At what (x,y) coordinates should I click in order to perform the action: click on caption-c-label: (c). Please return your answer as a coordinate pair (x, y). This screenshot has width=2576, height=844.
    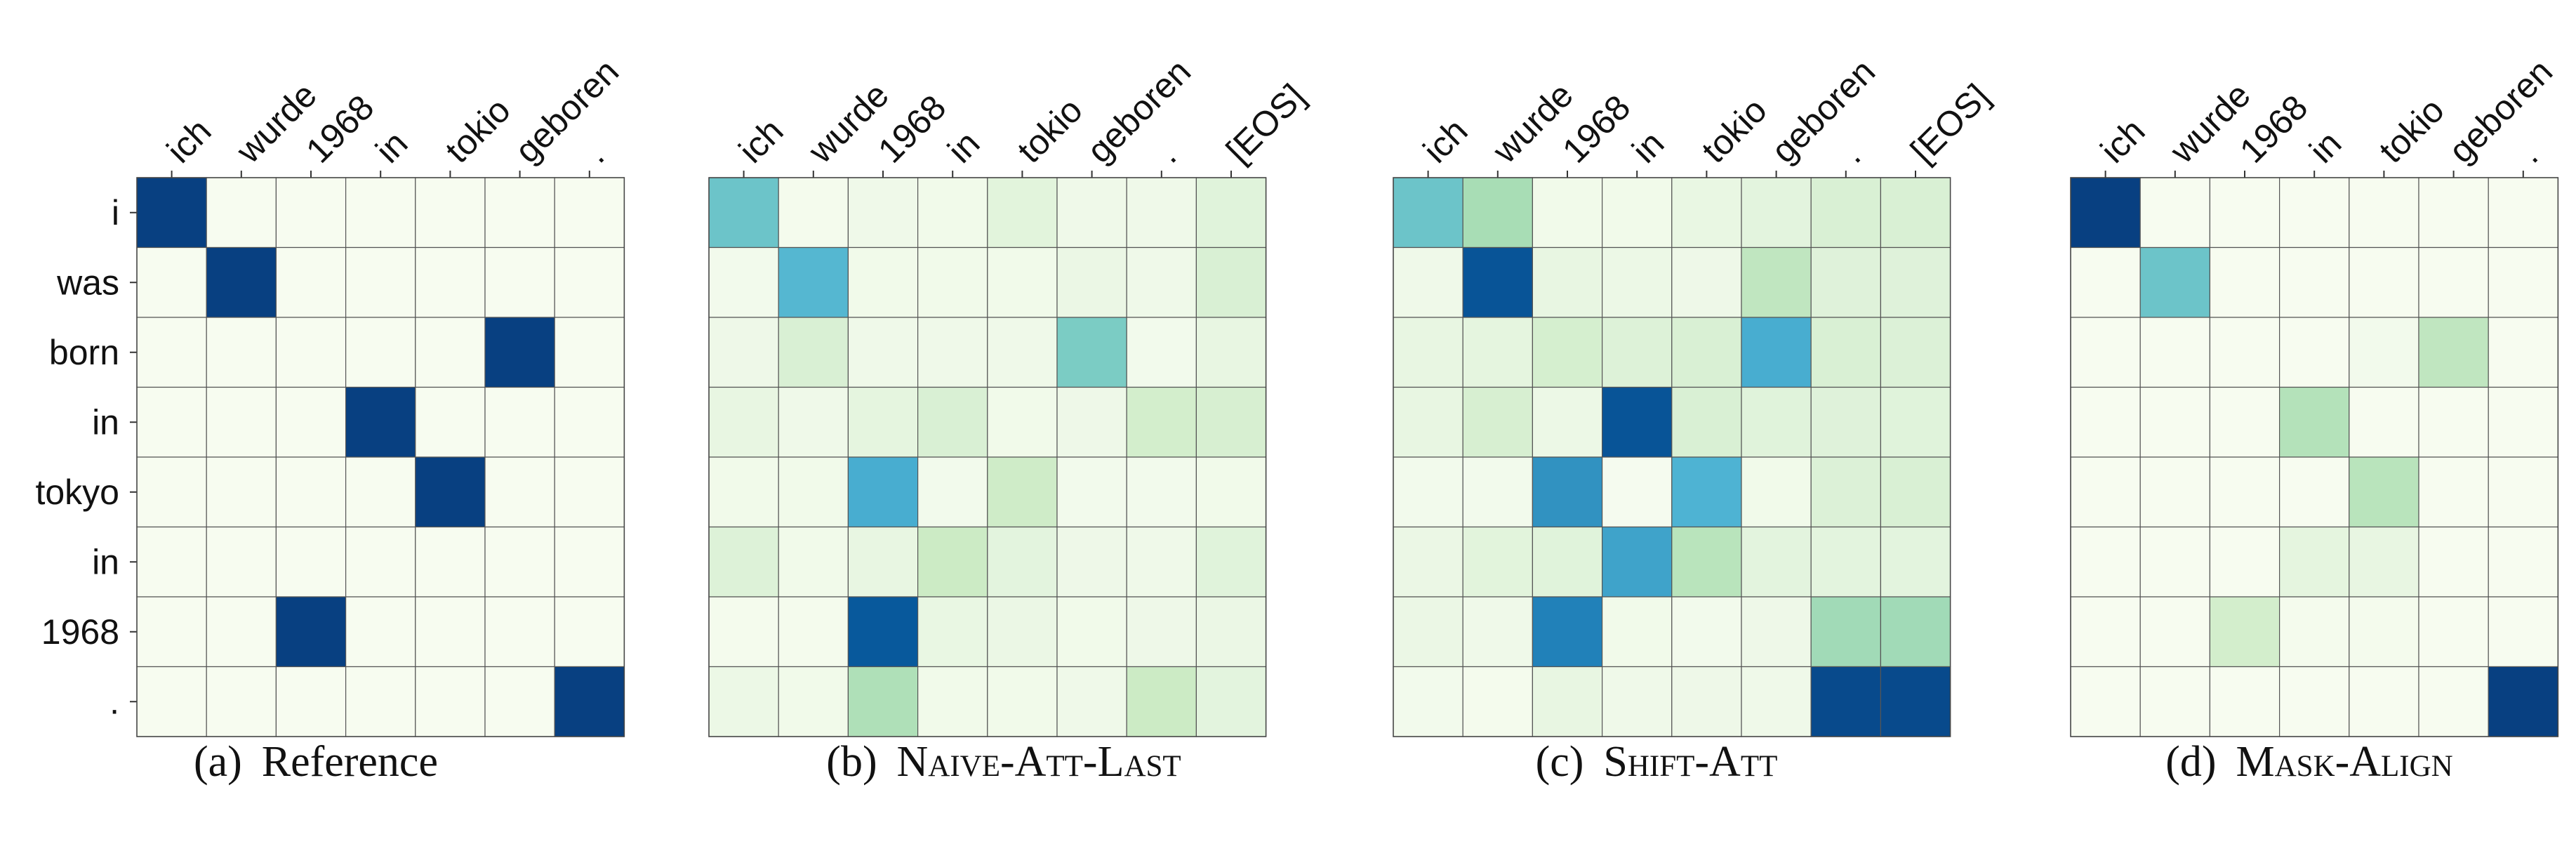
    Looking at the image, I should click on (1560, 762).